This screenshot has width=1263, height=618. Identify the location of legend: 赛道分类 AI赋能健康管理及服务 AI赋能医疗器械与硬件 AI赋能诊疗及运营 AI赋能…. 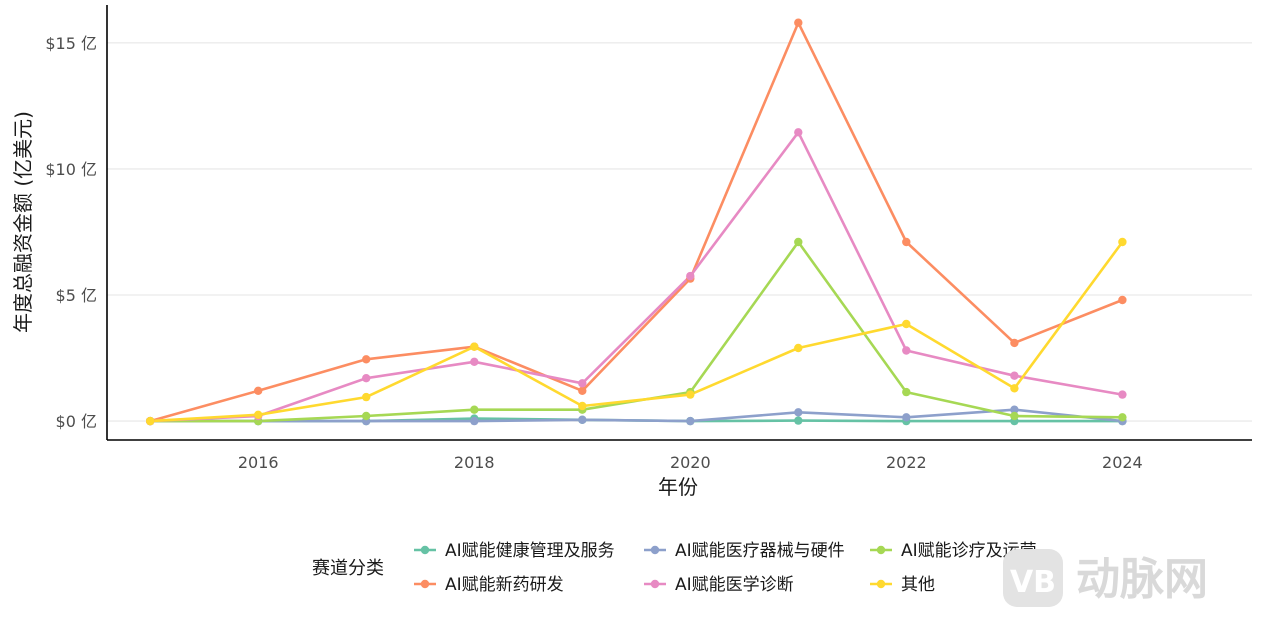
(674, 568).